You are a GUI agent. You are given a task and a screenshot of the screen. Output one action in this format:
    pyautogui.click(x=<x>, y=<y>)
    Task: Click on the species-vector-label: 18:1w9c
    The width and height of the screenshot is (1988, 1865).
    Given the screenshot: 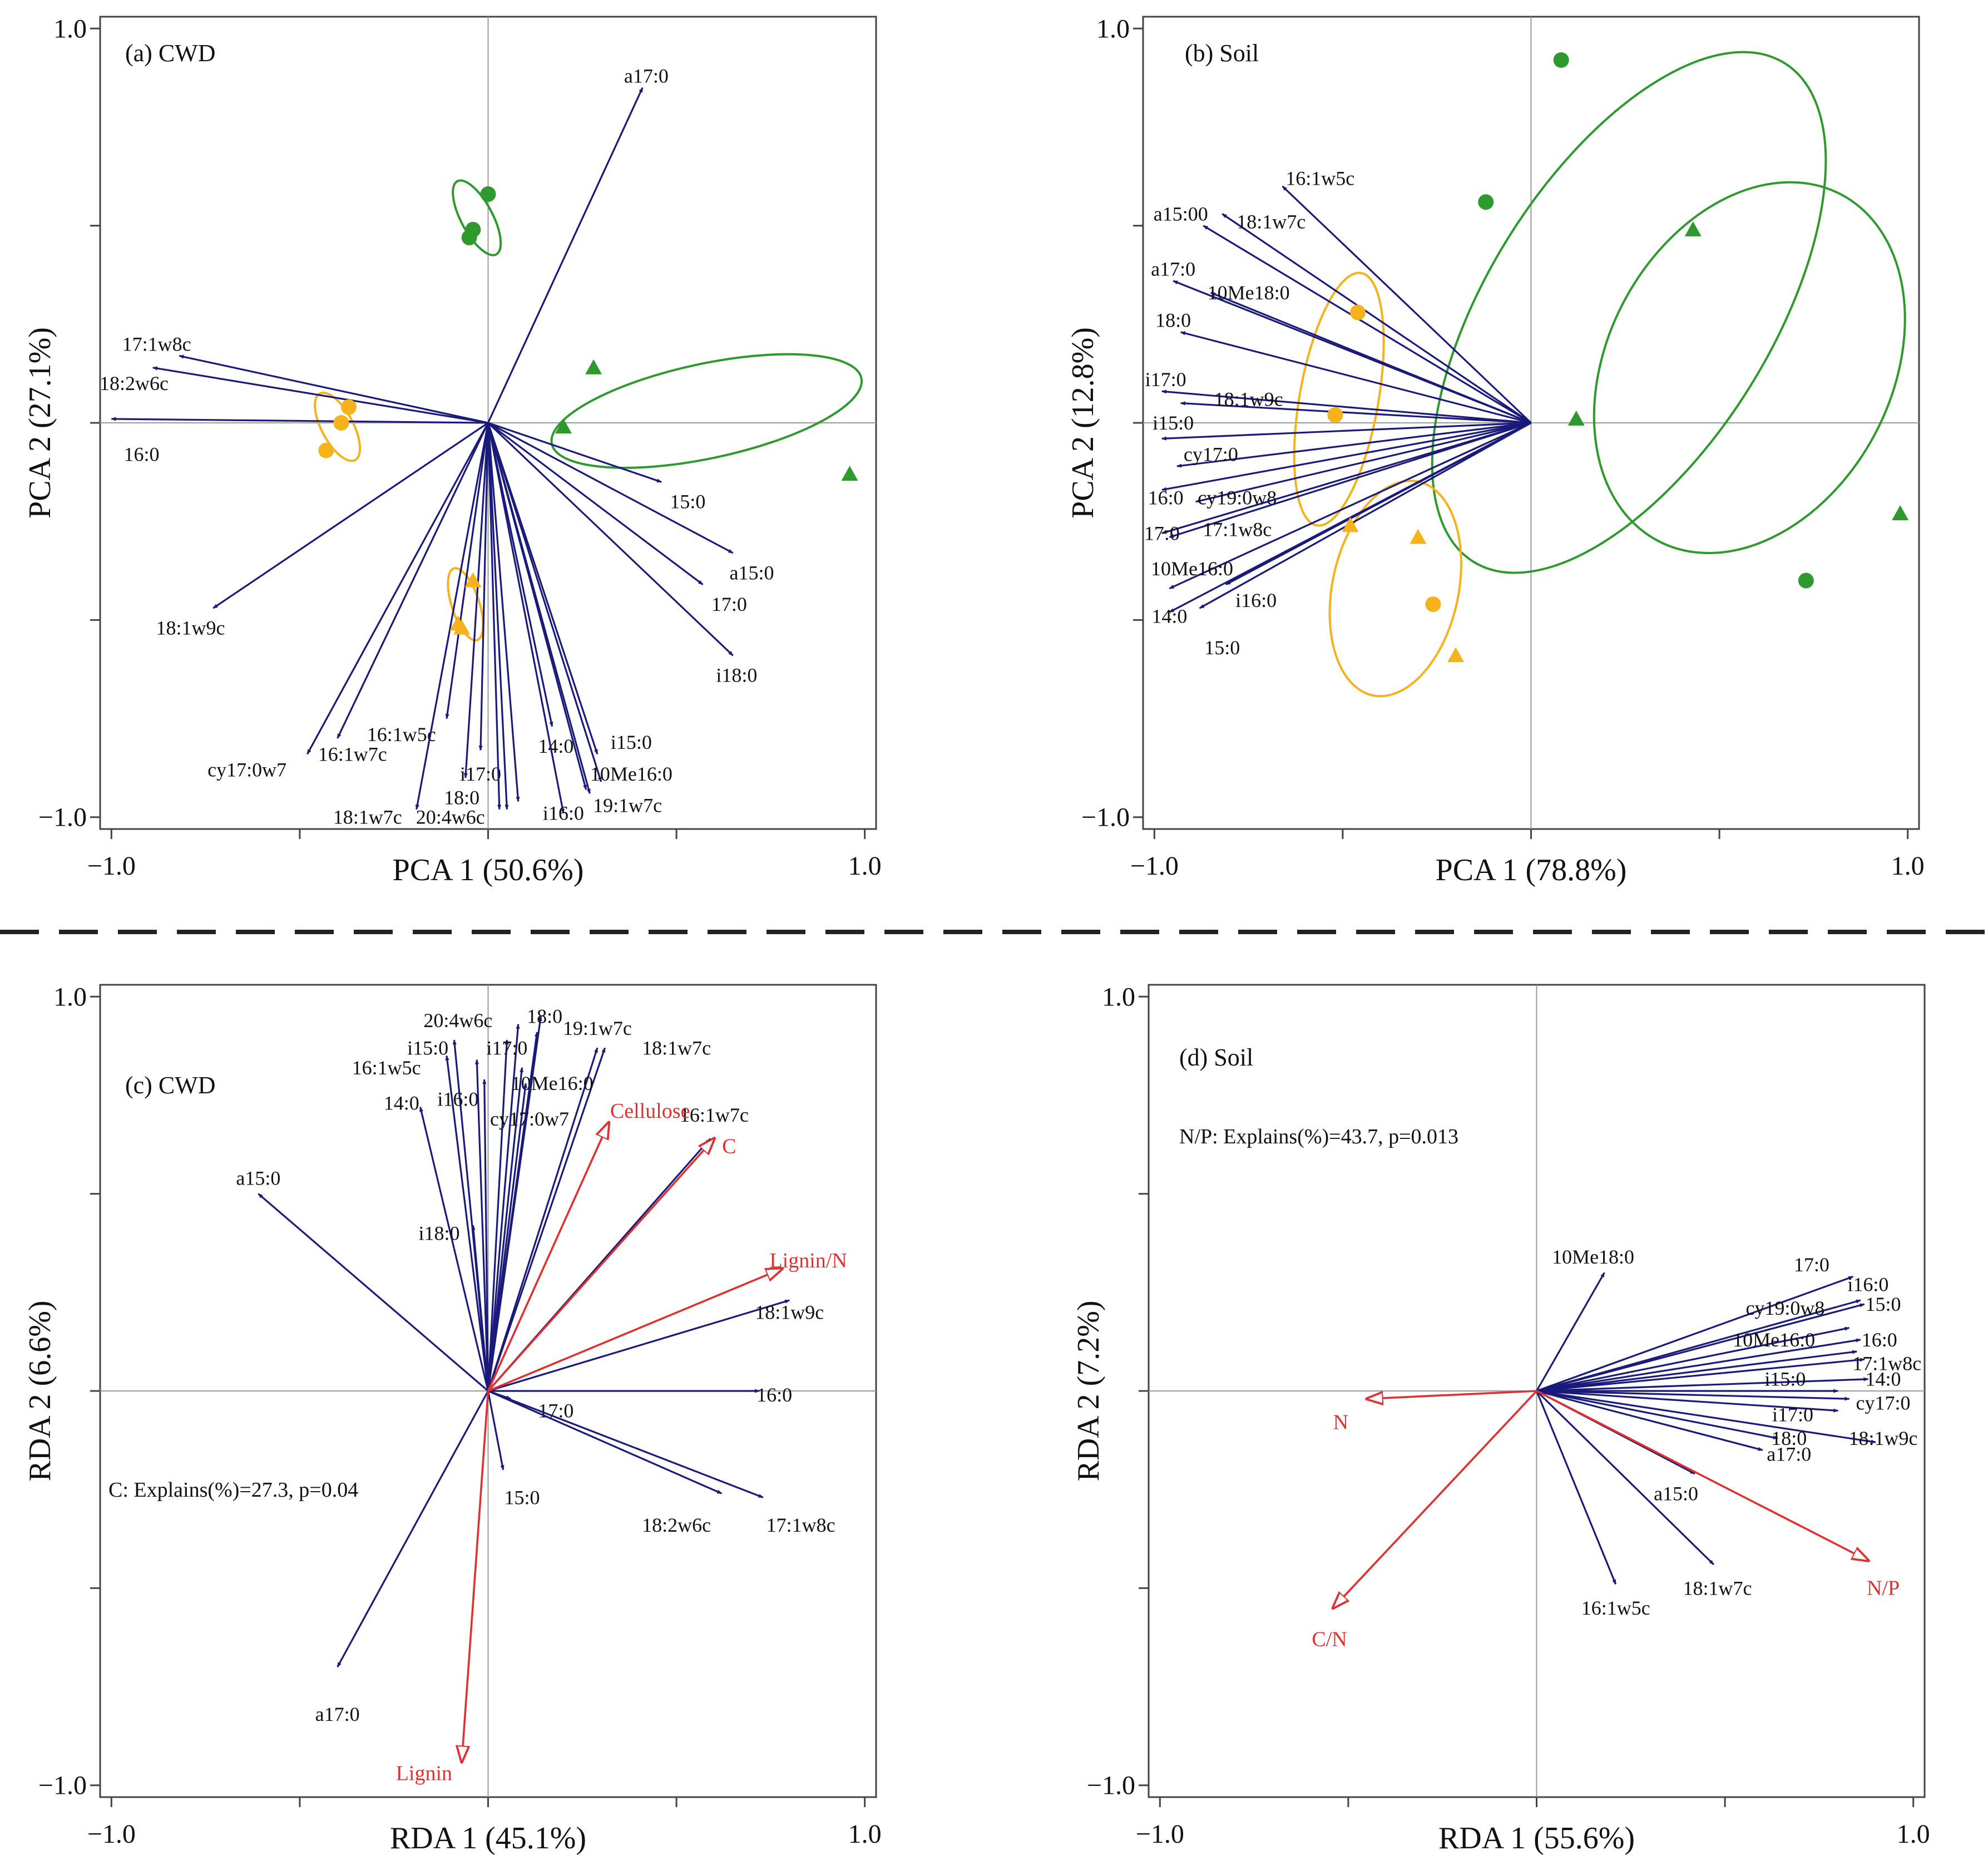 What is the action you would take?
    pyautogui.click(x=790, y=1312)
    